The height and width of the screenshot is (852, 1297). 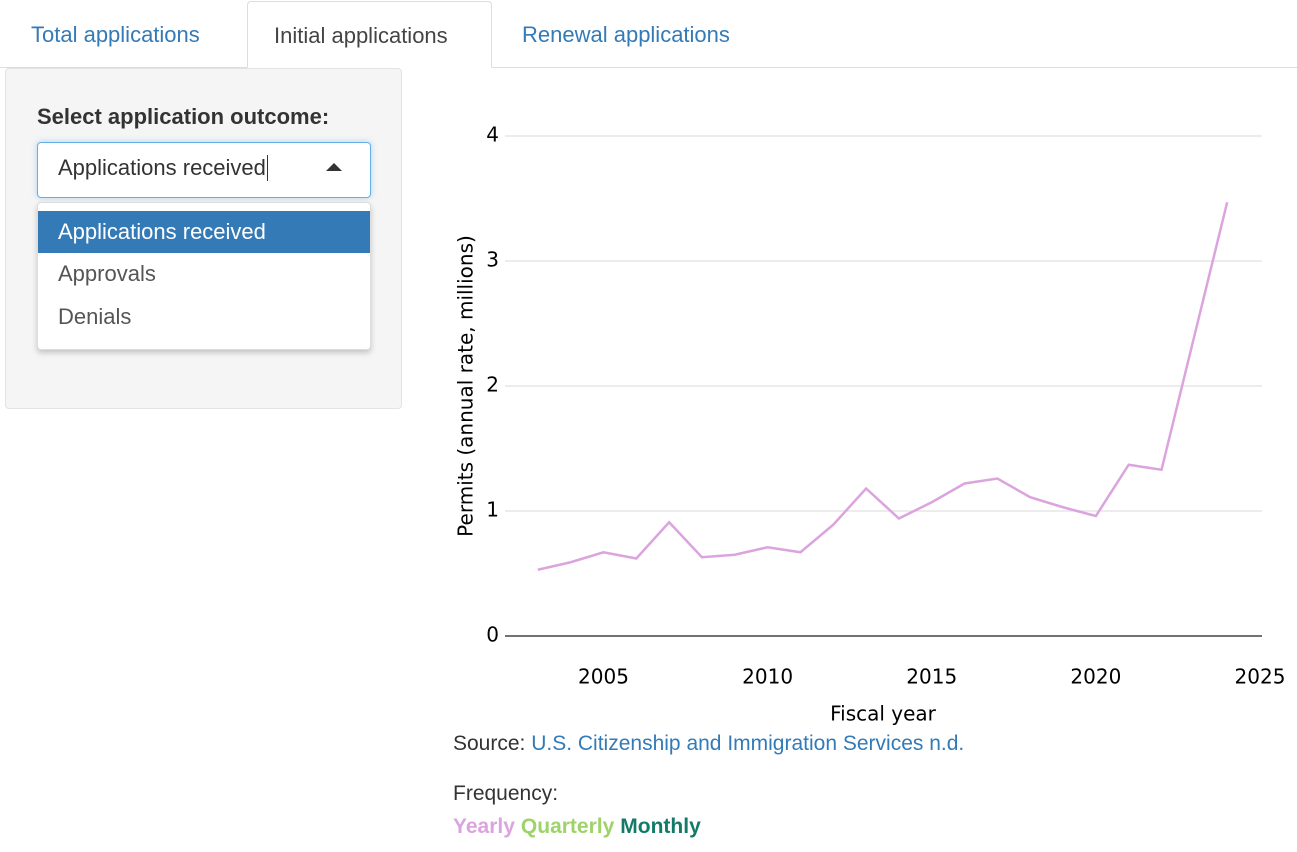 What do you see at coordinates (107, 273) in the screenshot?
I see `dropdown-option: Approvals` at bounding box center [107, 273].